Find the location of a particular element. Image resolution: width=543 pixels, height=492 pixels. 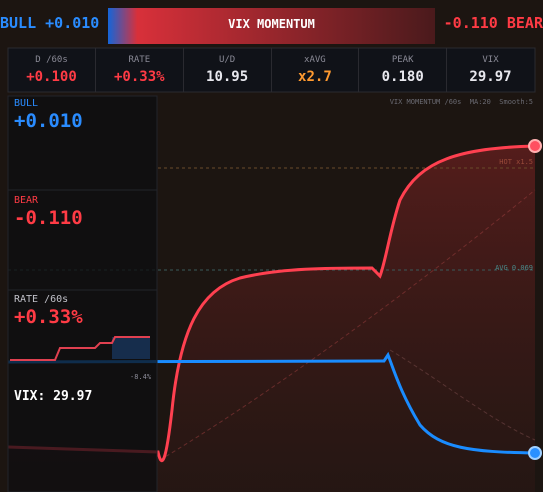

stat-cell: PEAK 0.180 is located at coordinates (403, 70).